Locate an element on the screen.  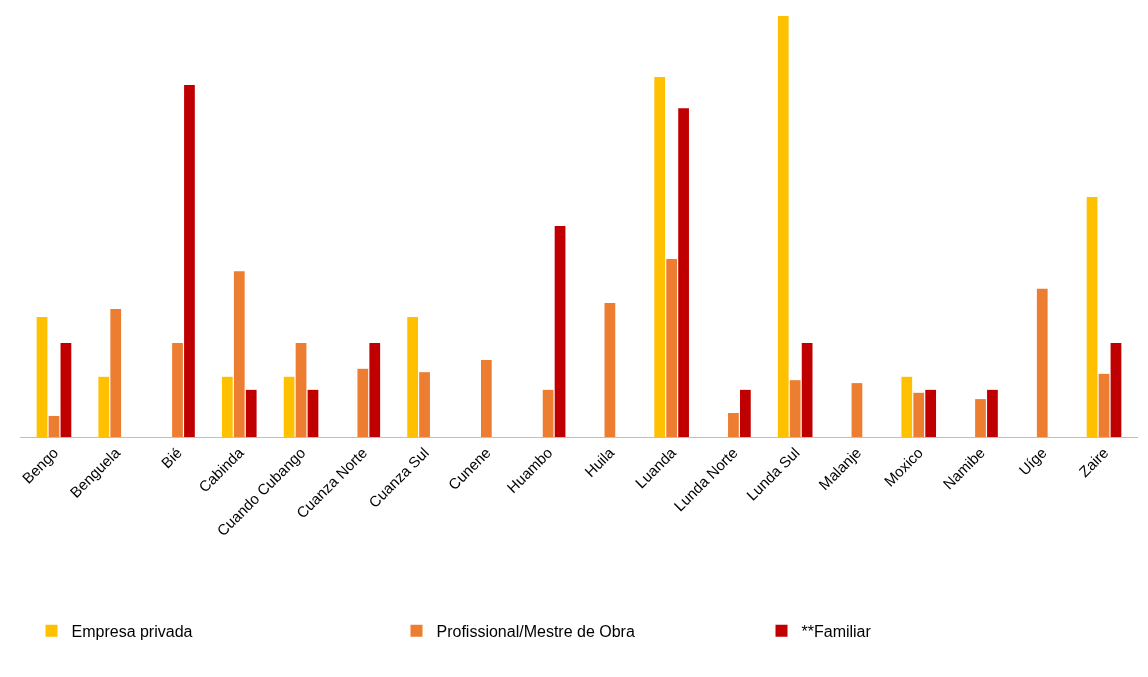
x-tick-label: Bié is located at coordinates (171, 457).